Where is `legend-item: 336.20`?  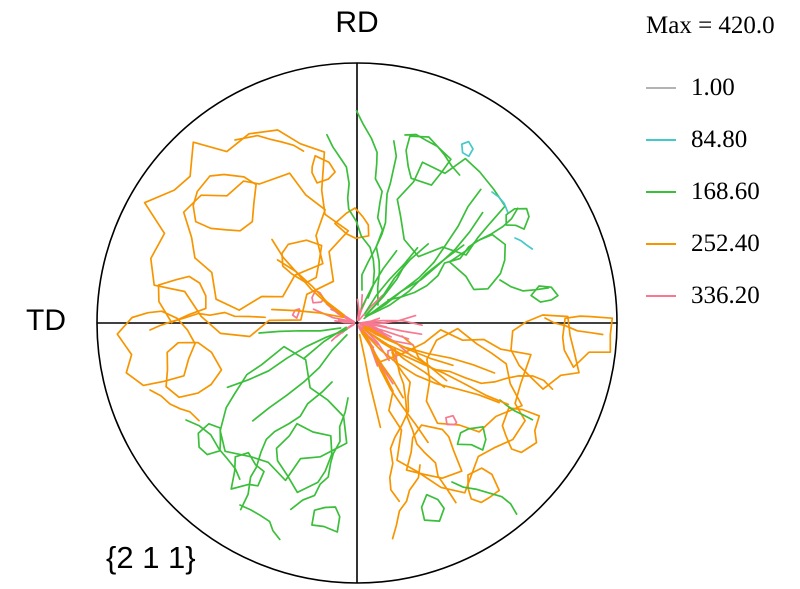
legend-item: 336.20 is located at coordinates (723, 296).